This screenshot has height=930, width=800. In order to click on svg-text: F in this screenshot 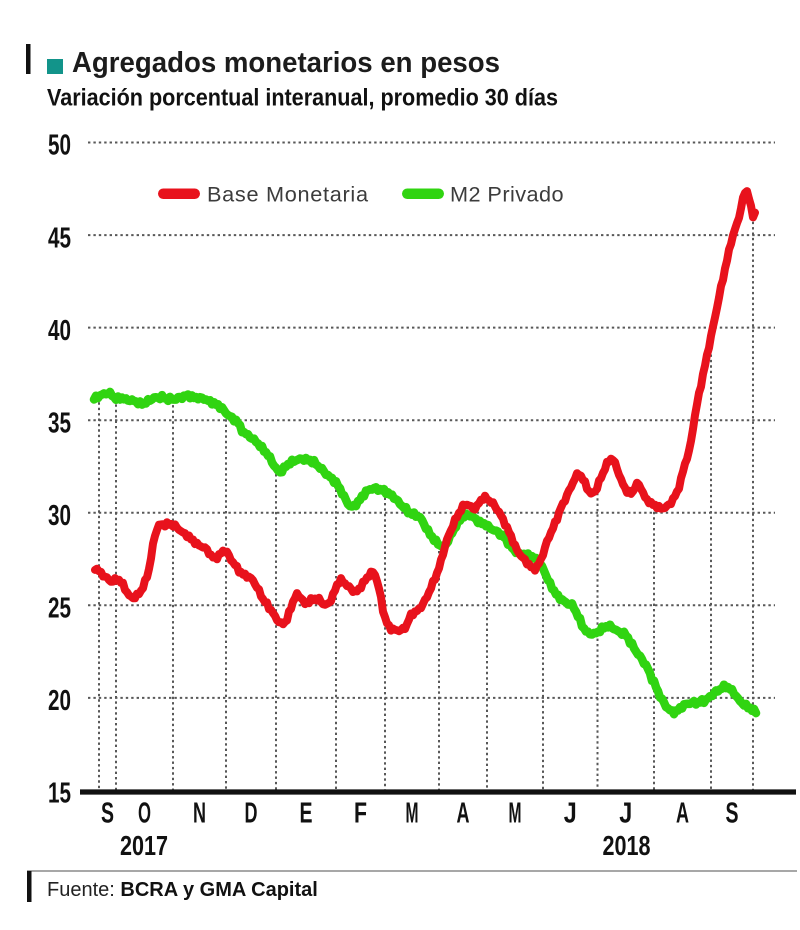, I will do `click(360, 814)`.